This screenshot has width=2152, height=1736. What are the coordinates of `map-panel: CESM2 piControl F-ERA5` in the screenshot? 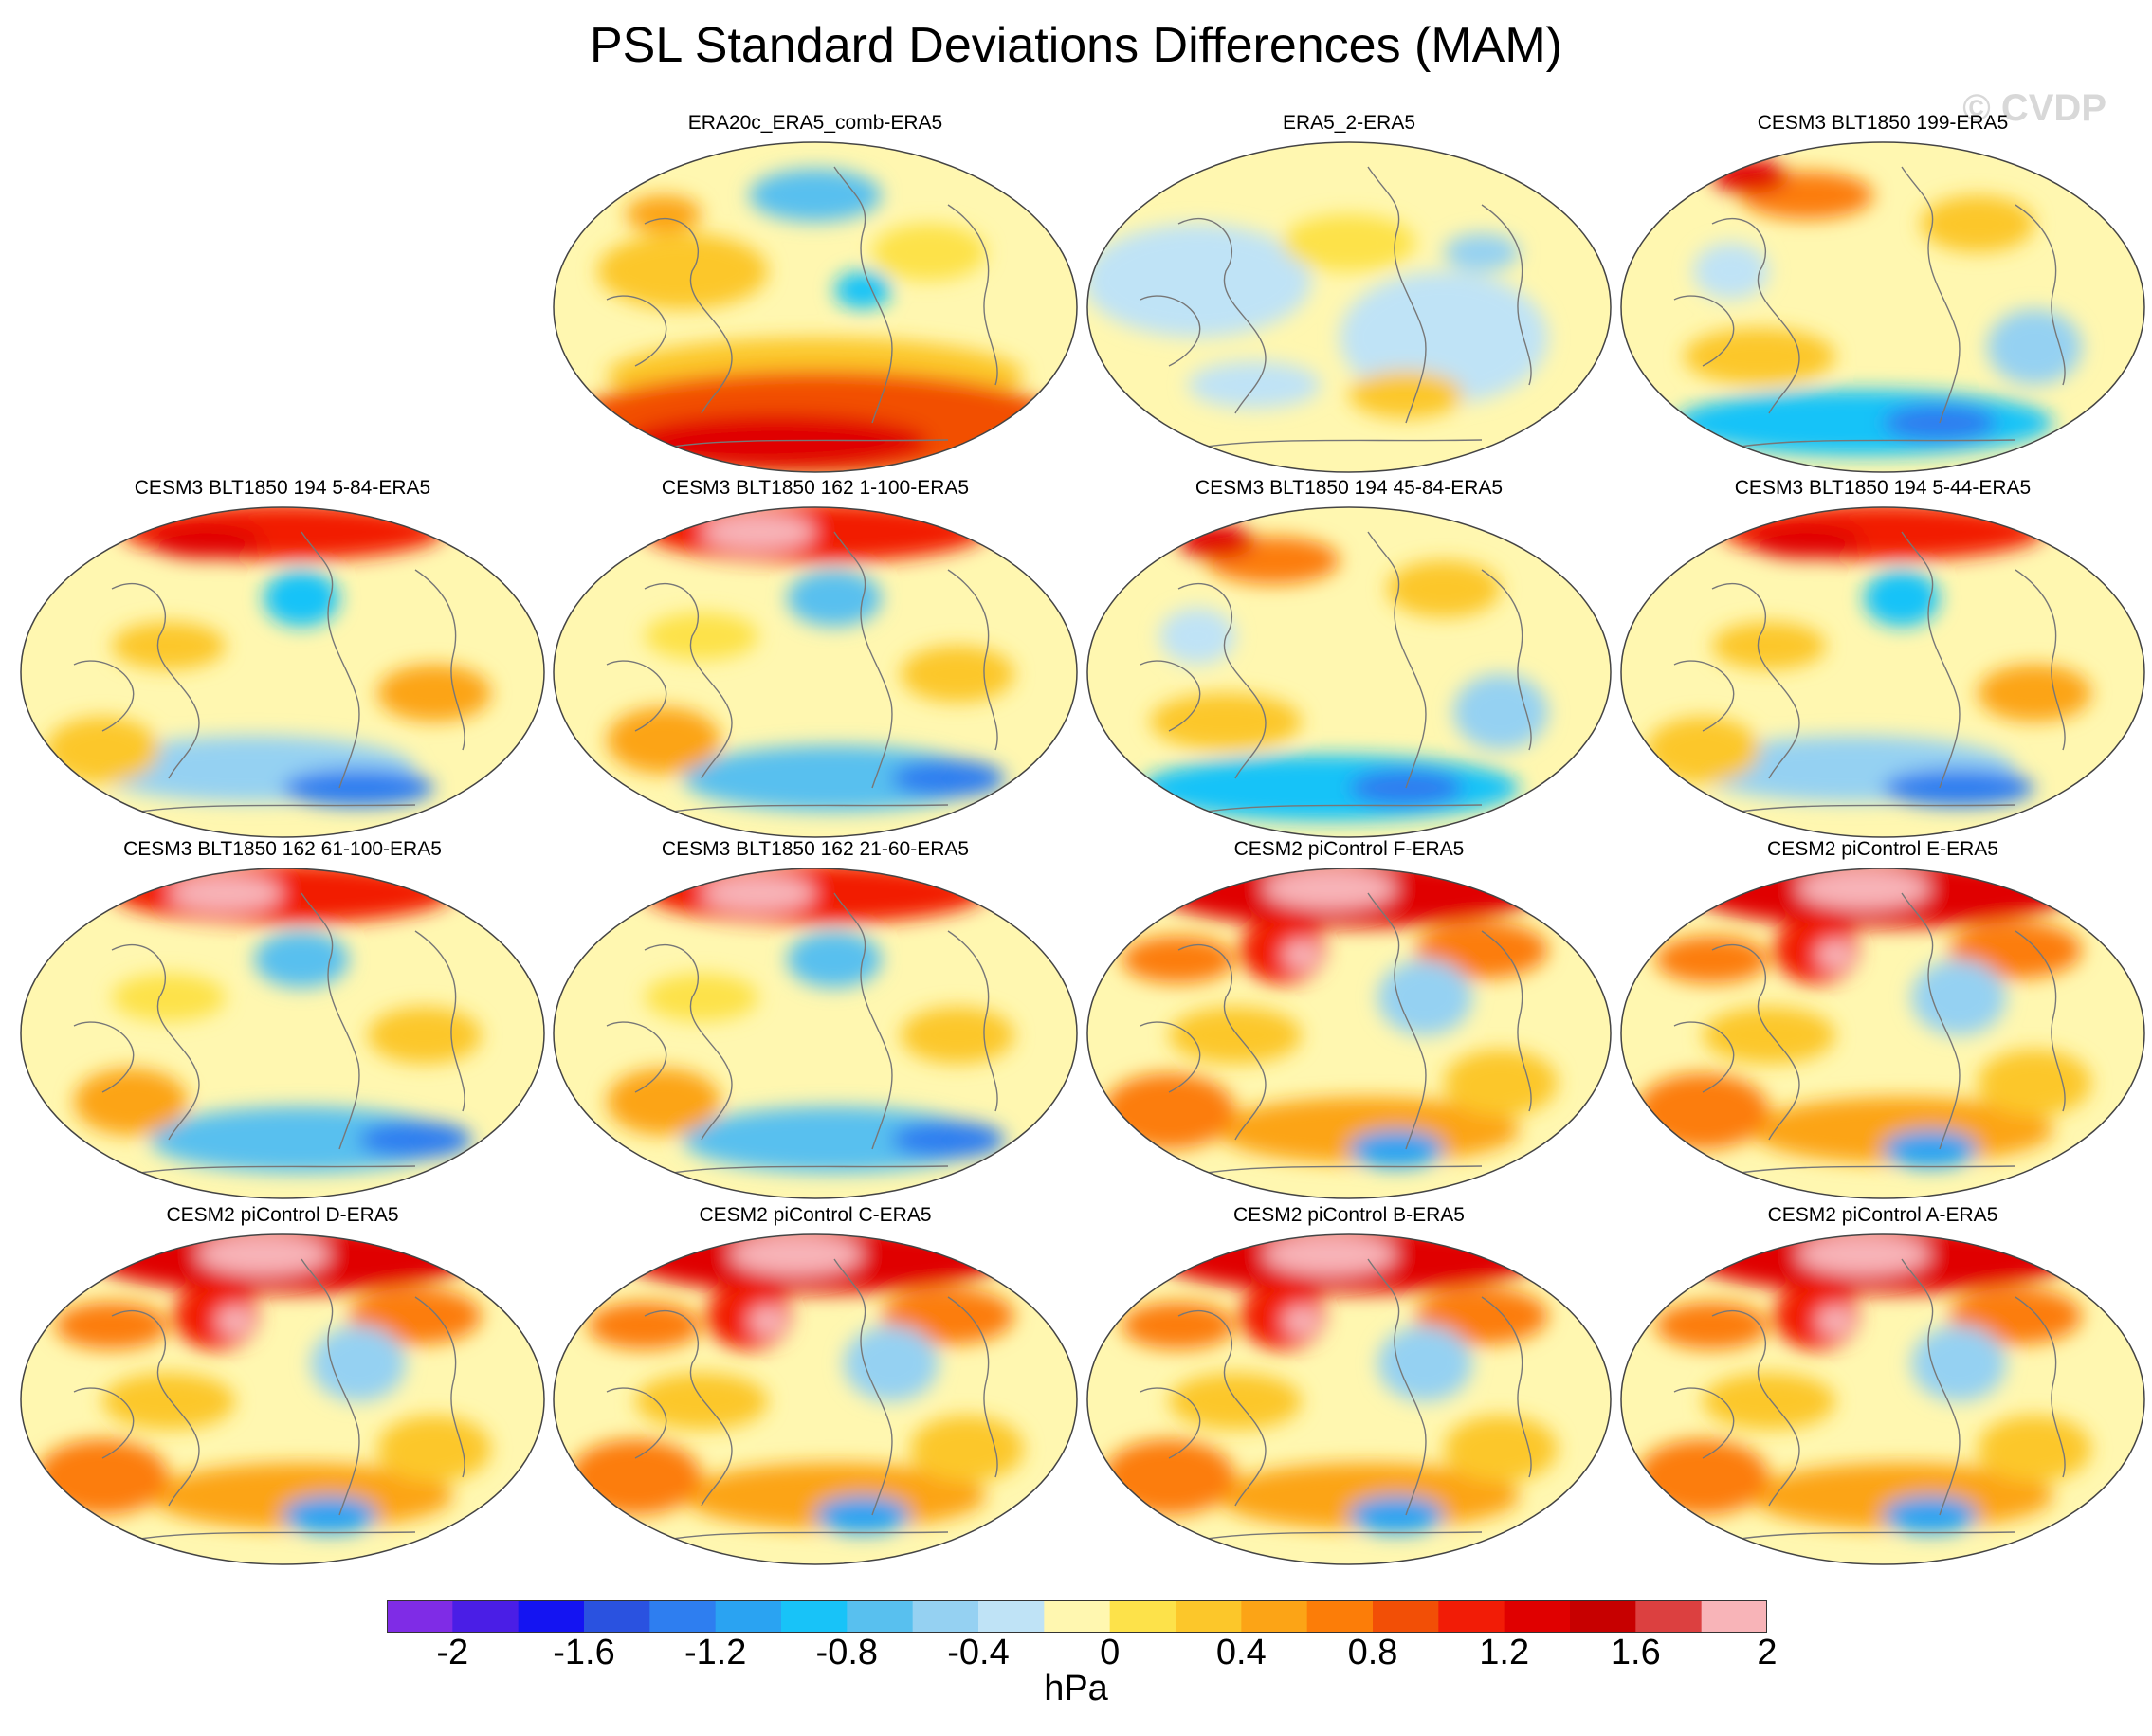 It's located at (1349, 1020).